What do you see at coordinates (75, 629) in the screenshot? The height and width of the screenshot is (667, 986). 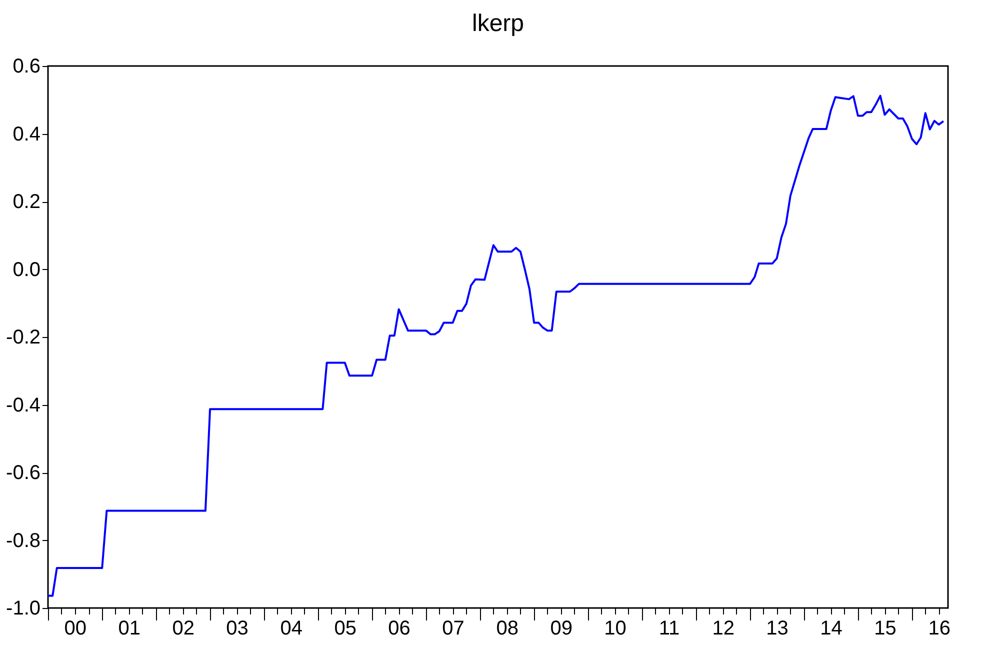 I see `x-tick-label: 00` at bounding box center [75, 629].